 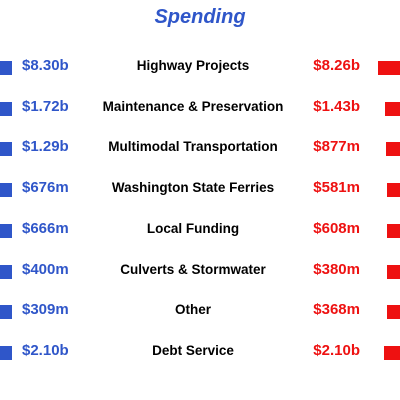 I want to click on value-left-3: $676m, so click(x=45, y=188).